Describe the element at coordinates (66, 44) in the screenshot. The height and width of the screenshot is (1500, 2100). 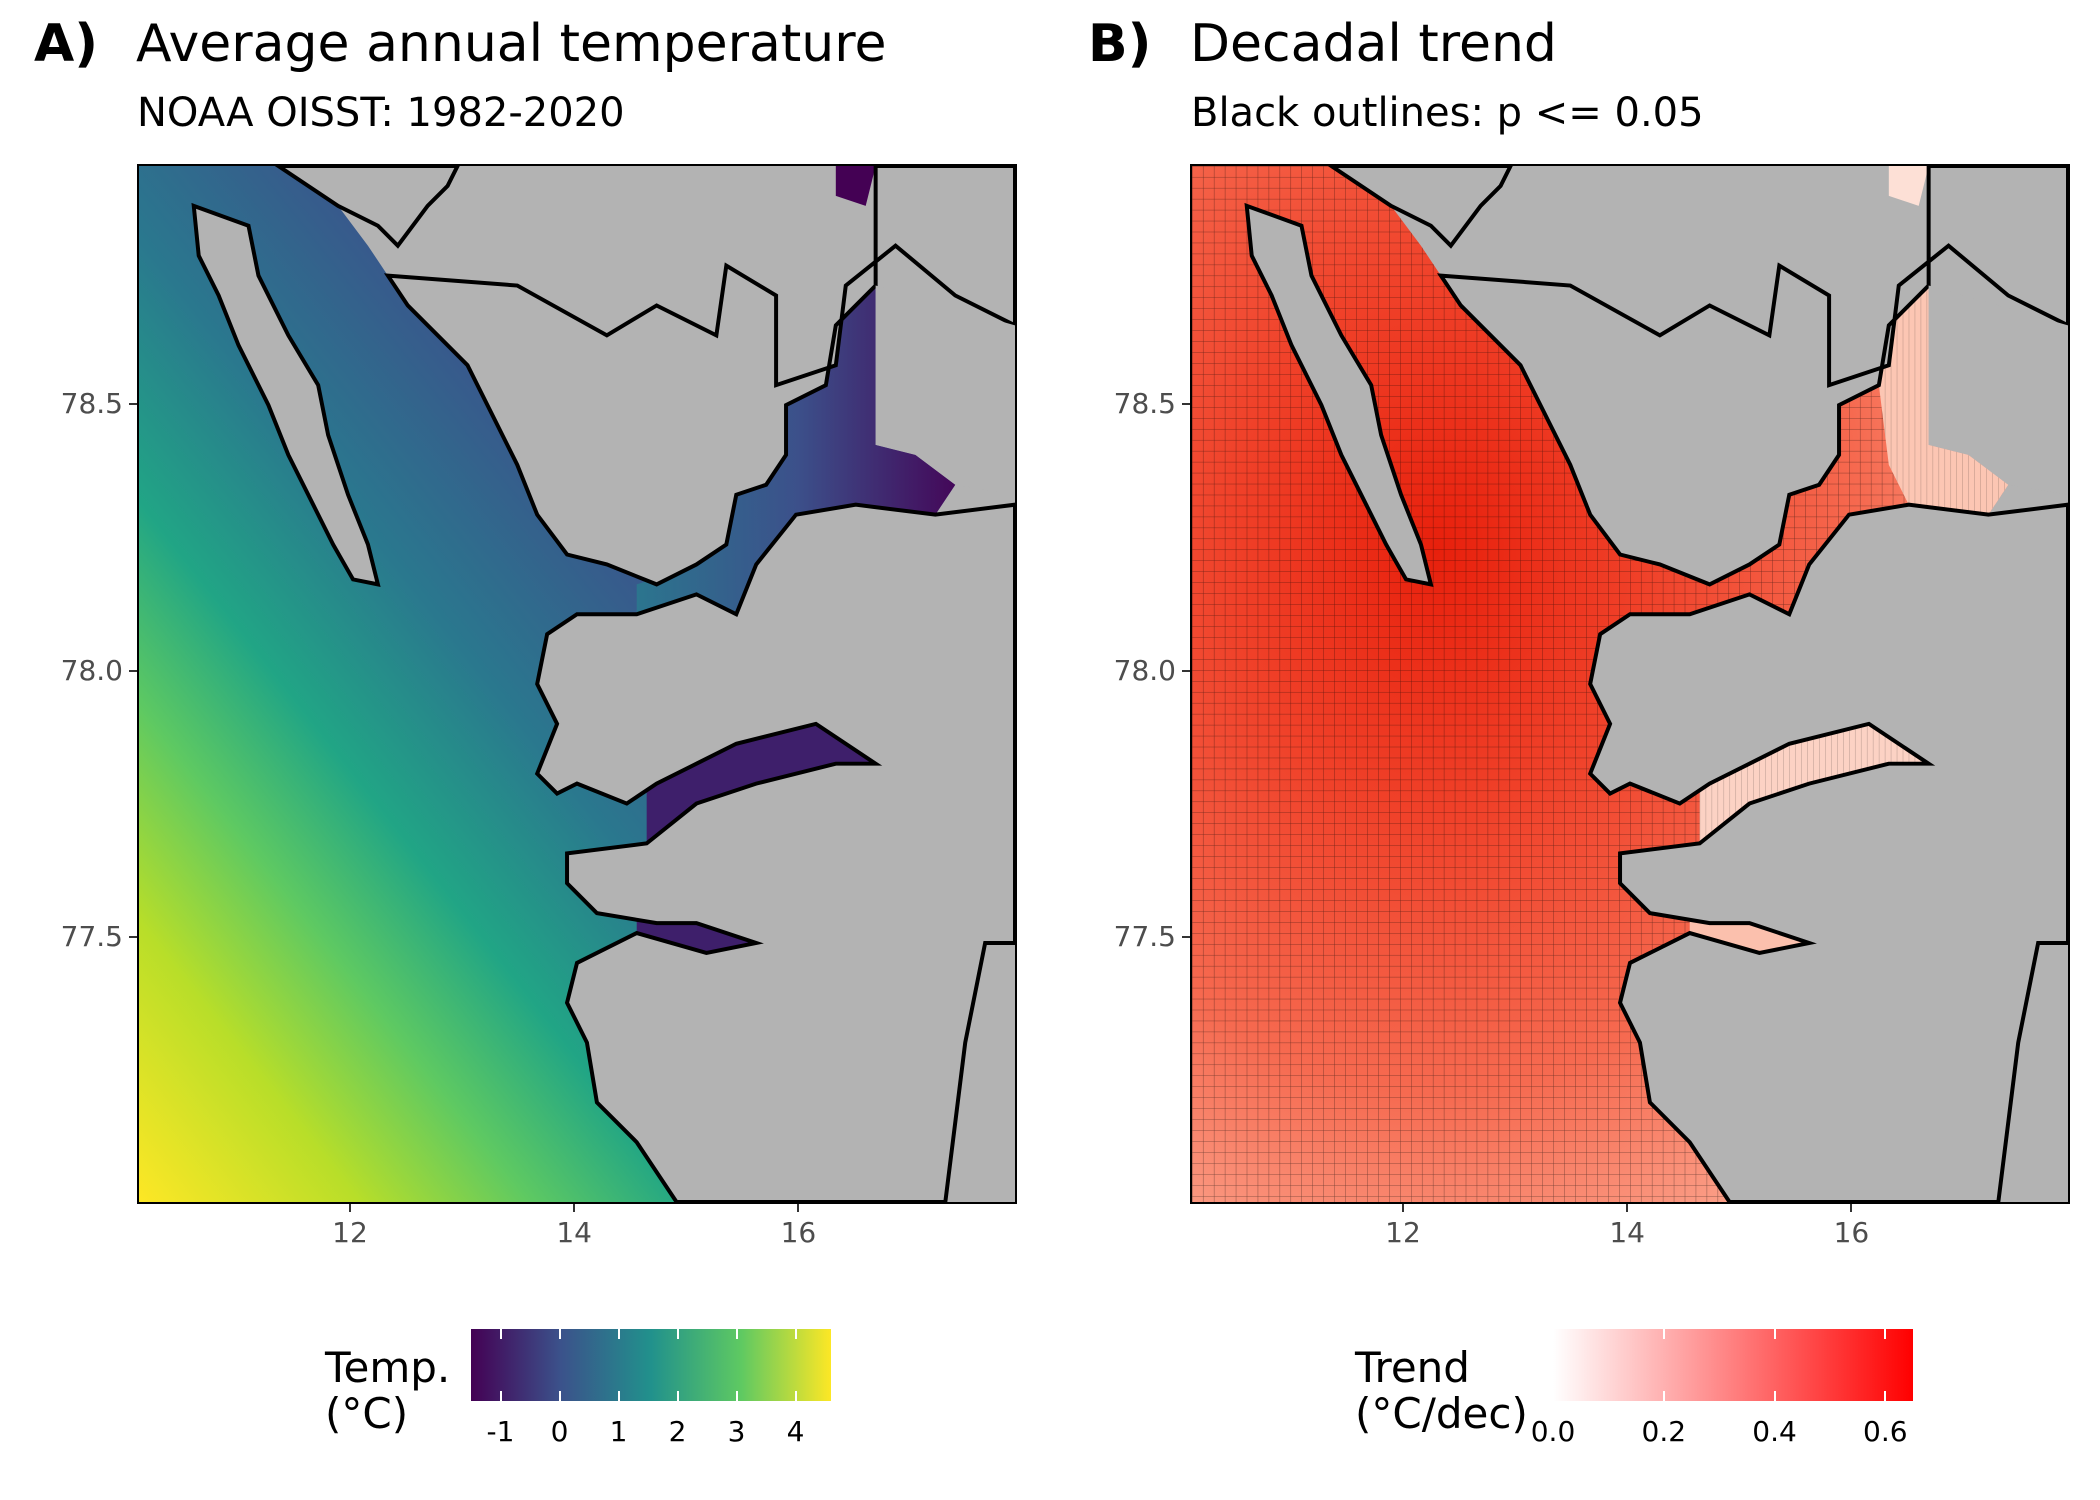
I see `panel-a-tag: A)` at that location.